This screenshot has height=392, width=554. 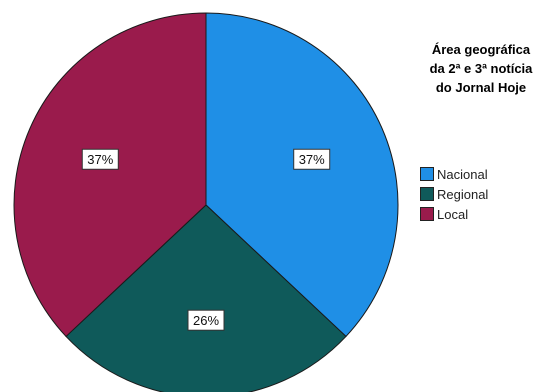 I want to click on pie-label-text-regional: 26%, so click(x=206, y=320).